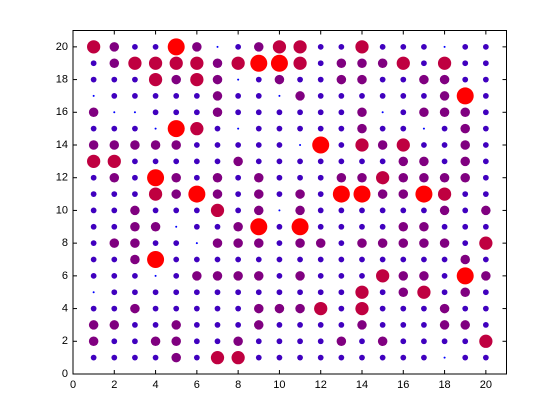  What do you see at coordinates (65, 243) in the screenshot?
I see `y-tick-label: 8` at bounding box center [65, 243].